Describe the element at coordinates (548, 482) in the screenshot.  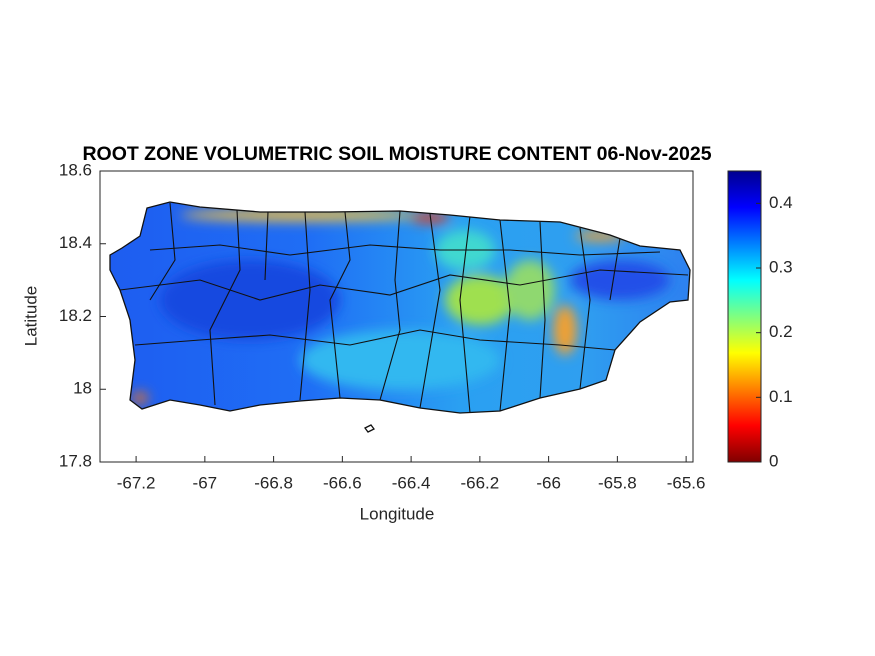
I see `x-tick-label: -66` at that location.